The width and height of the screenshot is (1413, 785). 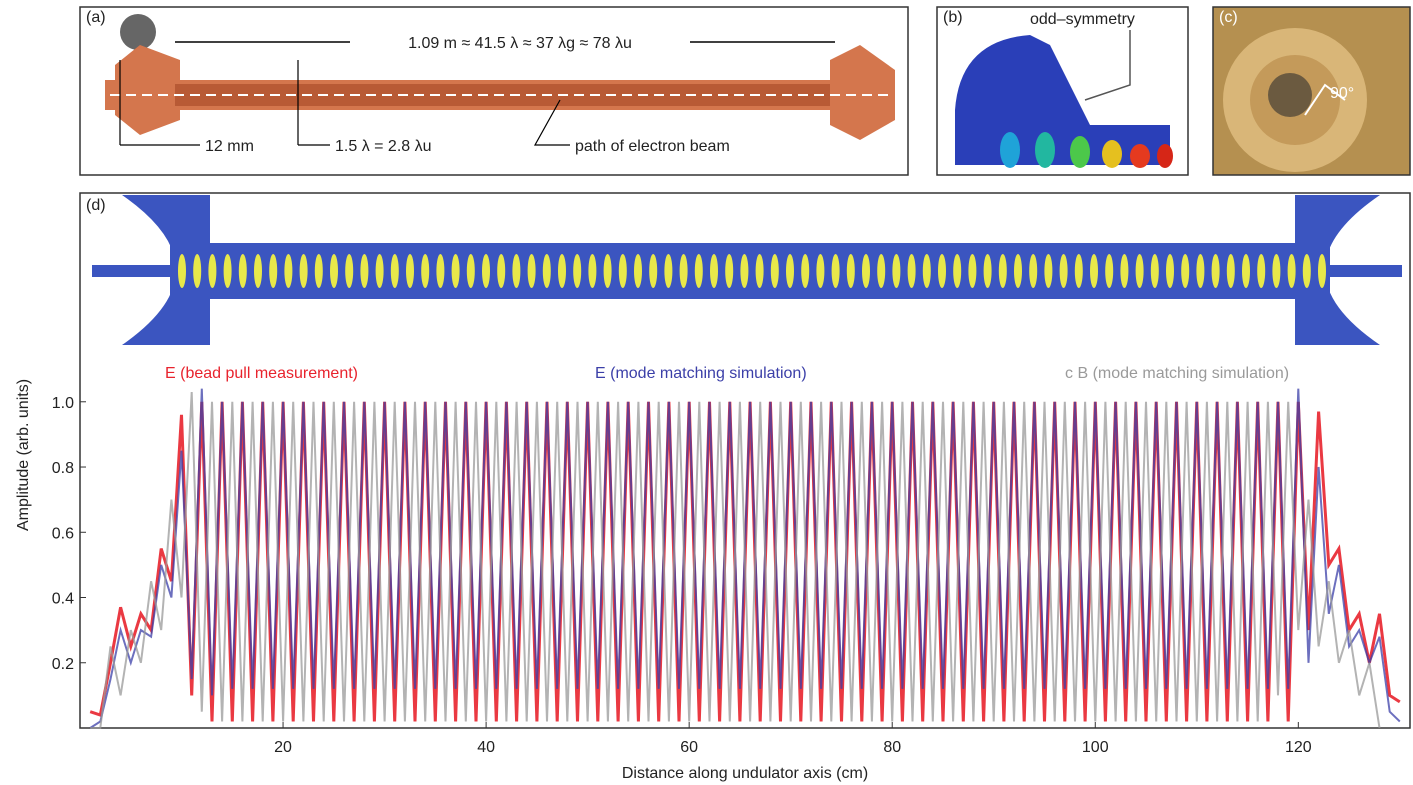 I want to click on y-tick-label: 1.0, so click(x=63, y=403).